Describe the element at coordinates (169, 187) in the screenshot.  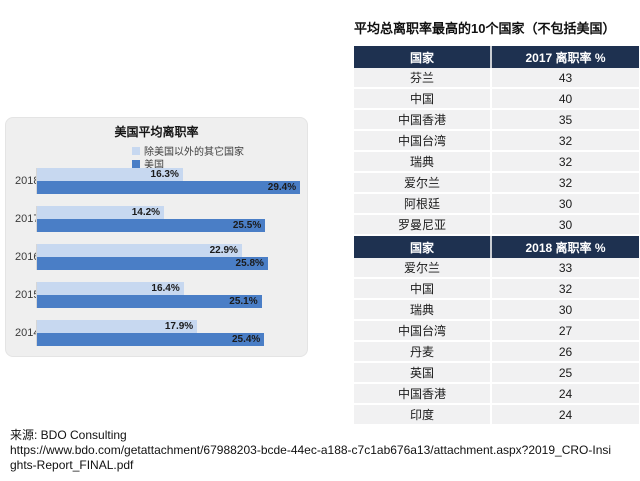
I see `bar-us: 29.4%` at that location.